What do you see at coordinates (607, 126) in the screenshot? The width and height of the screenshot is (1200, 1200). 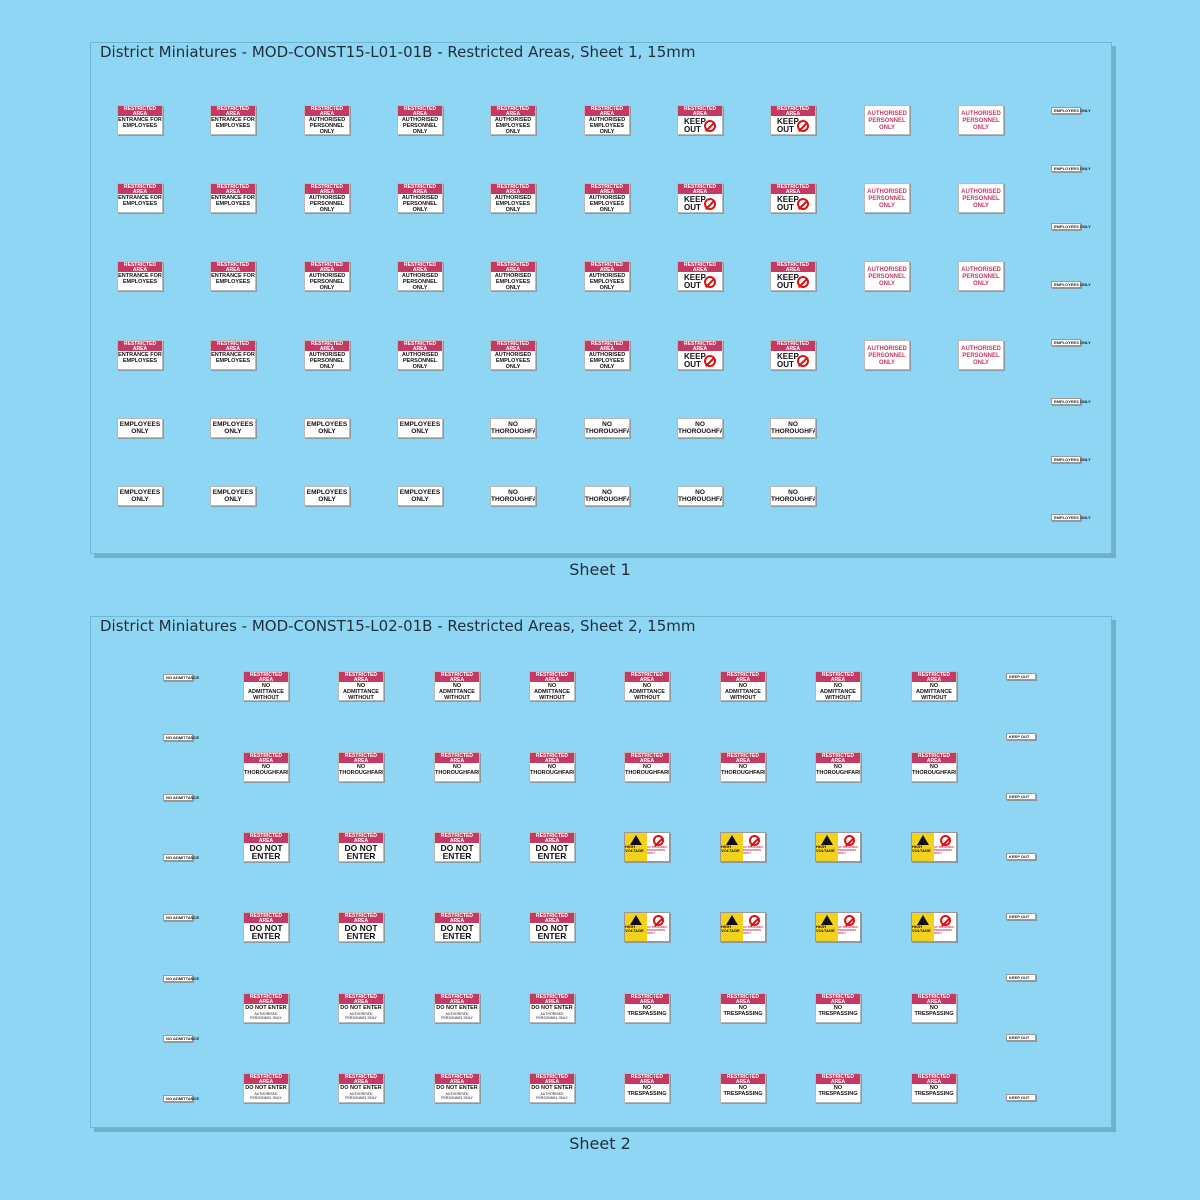 I see `sign-body: AUTHORISED EMPLOYEES ONLY` at bounding box center [607, 126].